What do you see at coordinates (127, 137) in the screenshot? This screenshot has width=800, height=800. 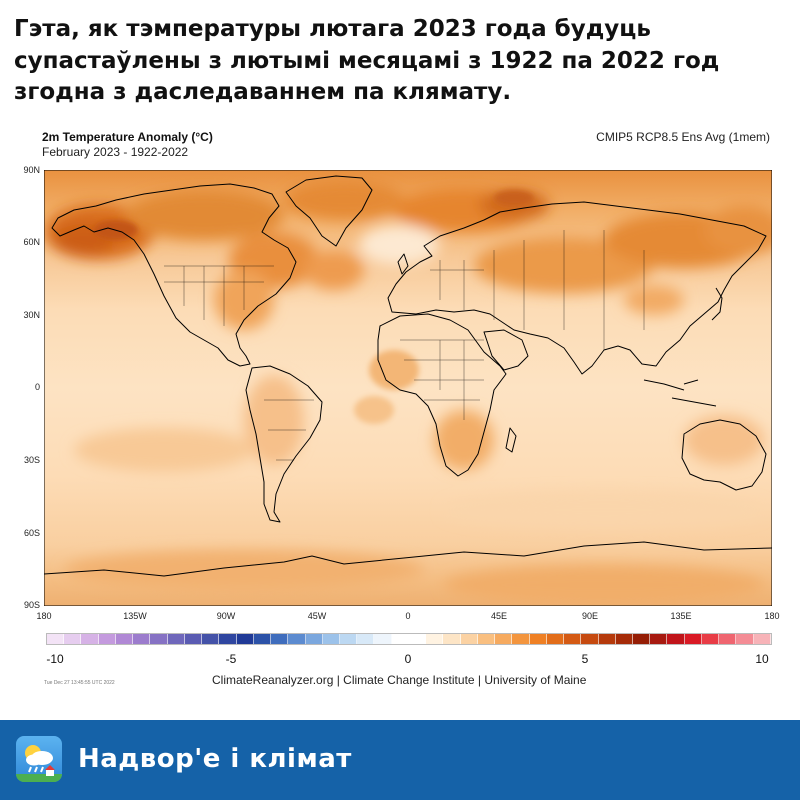 I see `map-title: 2m Temperature Anomaly (°C)` at bounding box center [127, 137].